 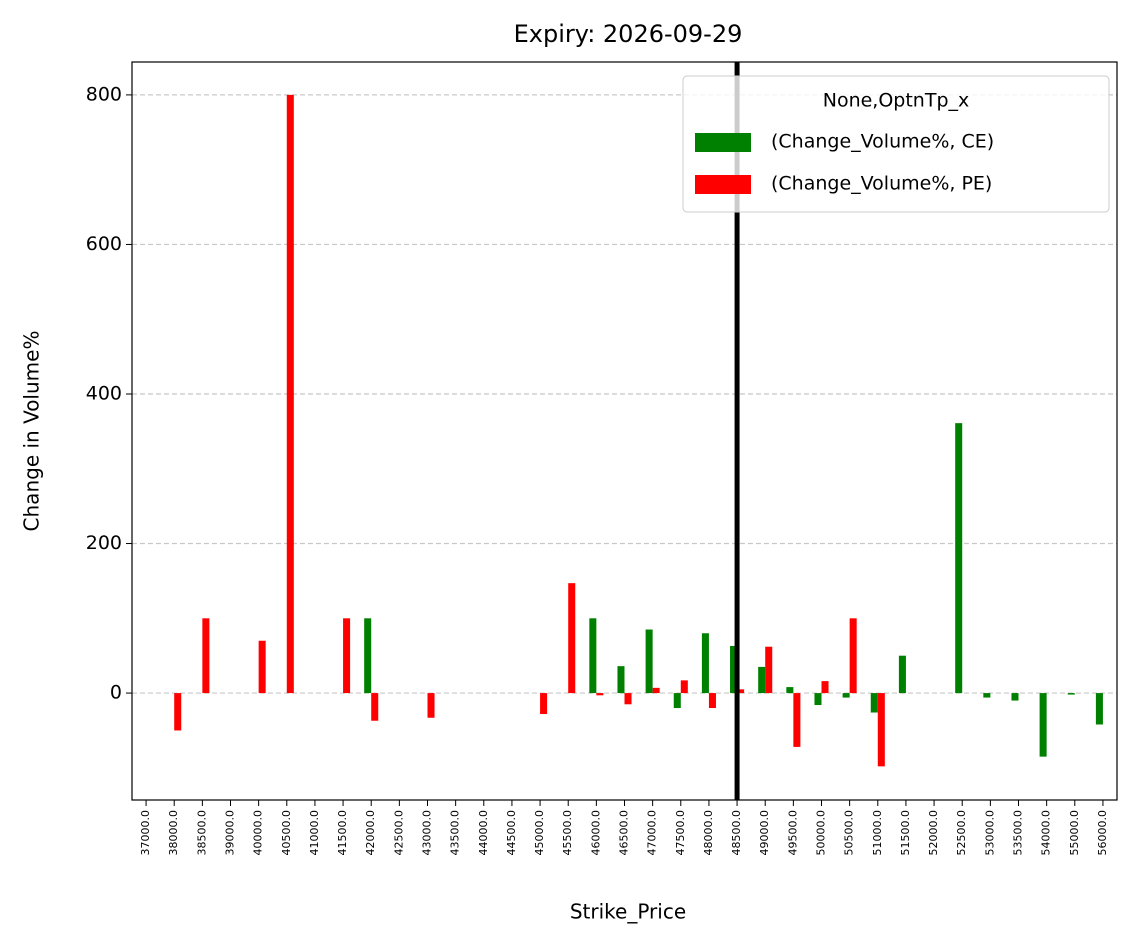 What do you see at coordinates (398, 833) in the screenshot?
I see `x-tick-label: 42500.0` at bounding box center [398, 833].